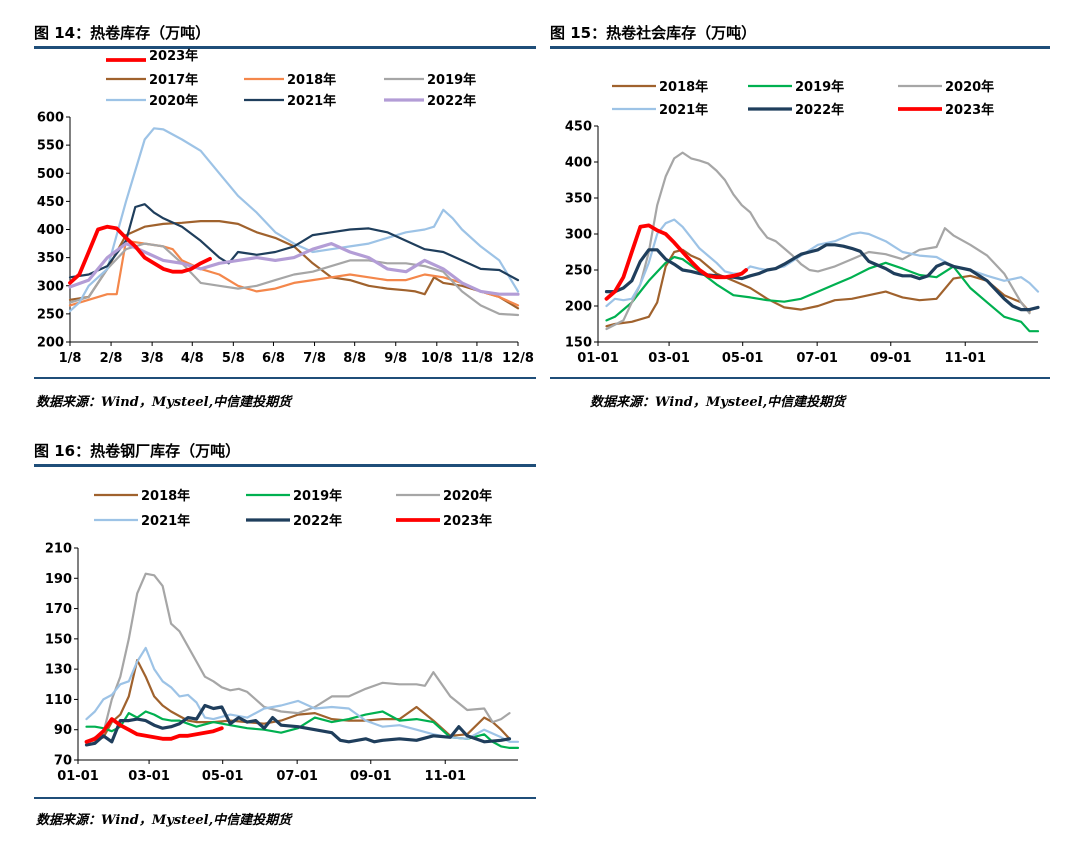 The width and height of the screenshot is (1080, 843). I want to click on fig14-title-rule, so click(285, 47).